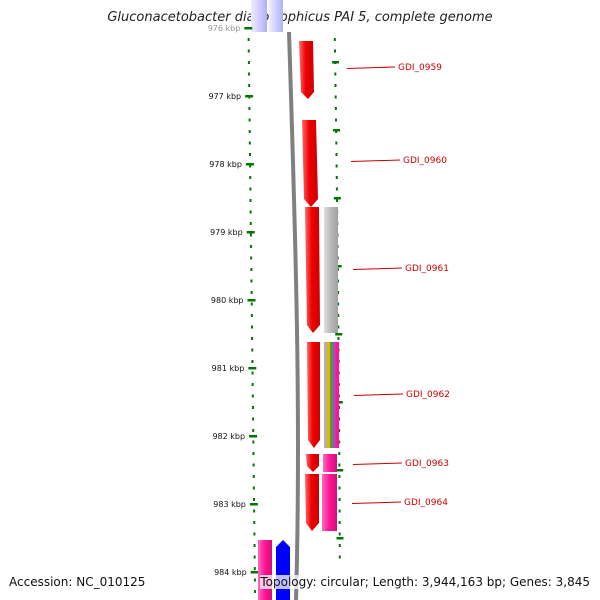 The width and height of the screenshot is (600, 600). What do you see at coordinates (426, 503) in the screenshot?
I see `gene-label: GDI_0964` at bounding box center [426, 503].